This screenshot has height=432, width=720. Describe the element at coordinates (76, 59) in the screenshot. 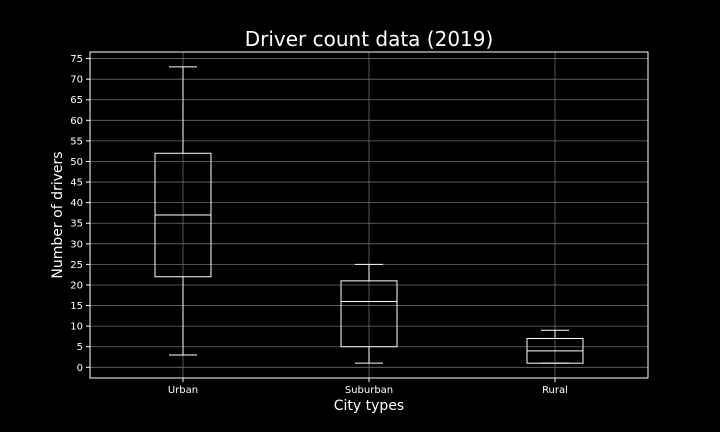

I see `y-tick-label: 75` at that location.